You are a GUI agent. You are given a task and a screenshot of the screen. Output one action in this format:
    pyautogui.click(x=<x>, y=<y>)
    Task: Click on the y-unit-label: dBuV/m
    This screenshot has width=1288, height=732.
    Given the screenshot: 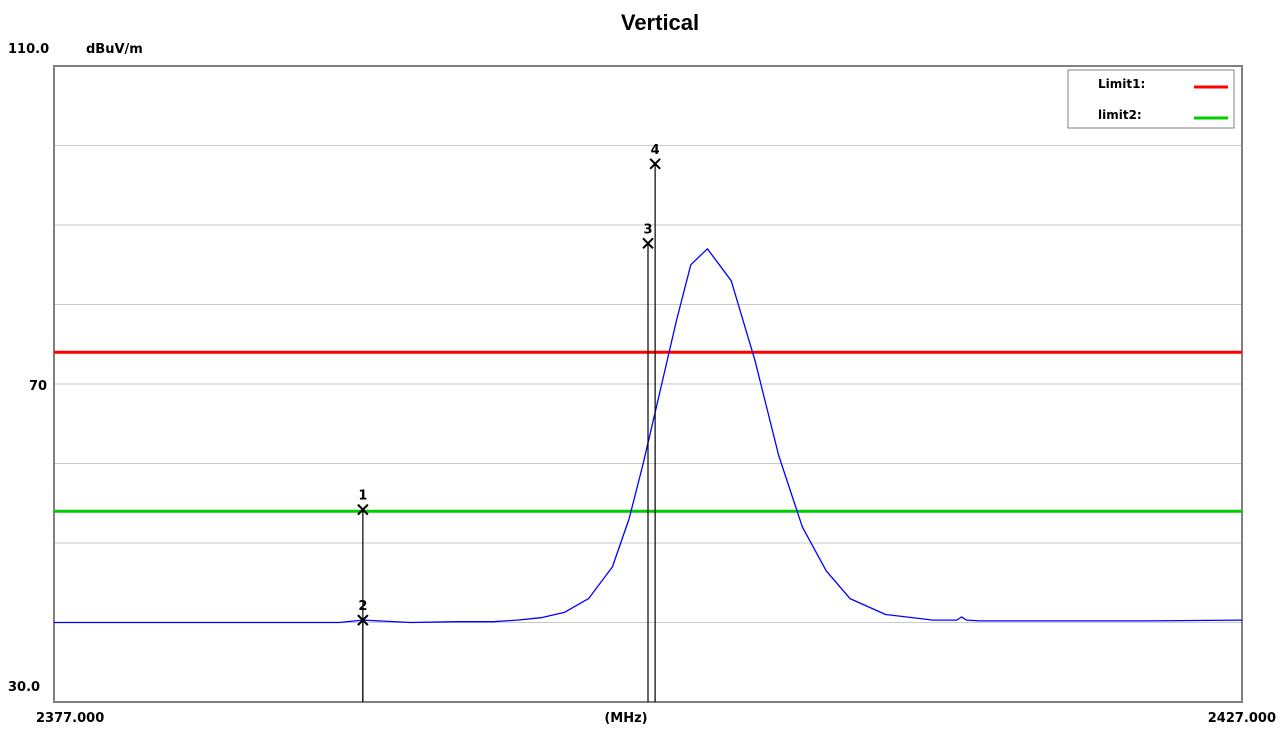 What is the action you would take?
    pyautogui.click(x=114, y=49)
    